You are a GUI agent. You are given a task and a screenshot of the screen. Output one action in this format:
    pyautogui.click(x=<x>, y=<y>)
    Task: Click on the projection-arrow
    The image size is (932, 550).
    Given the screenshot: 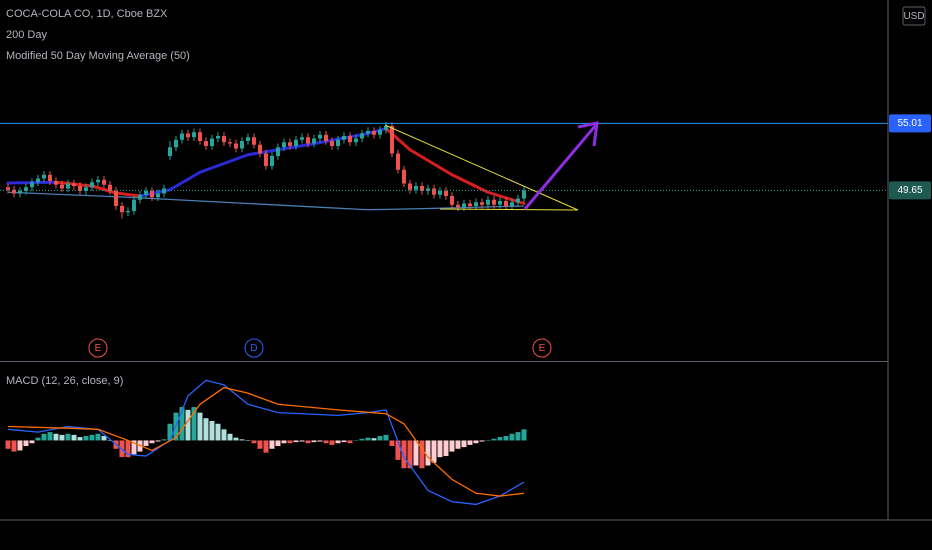 What is the action you would take?
    pyautogui.click(x=560, y=167)
    